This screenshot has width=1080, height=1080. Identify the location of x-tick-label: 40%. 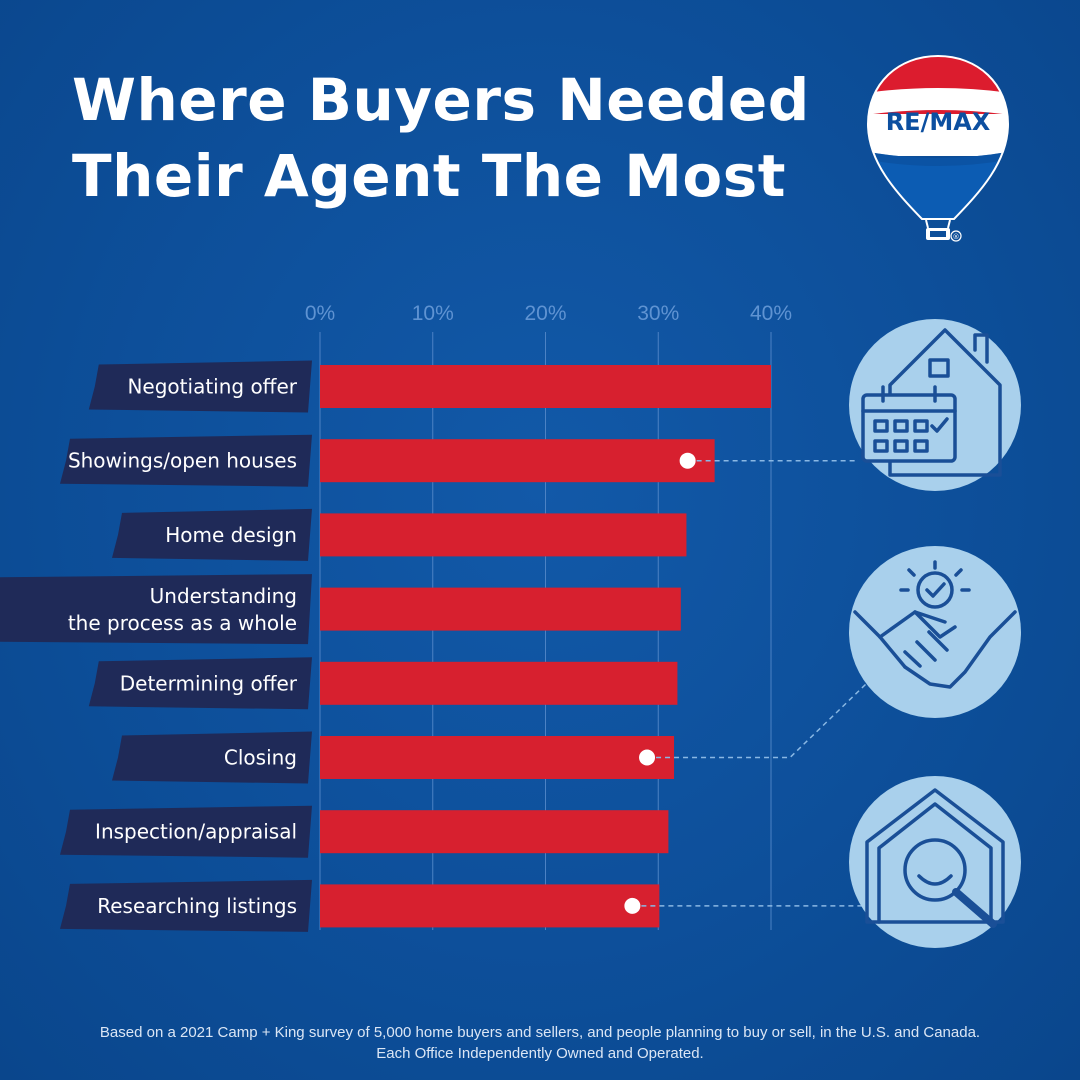
(771, 313).